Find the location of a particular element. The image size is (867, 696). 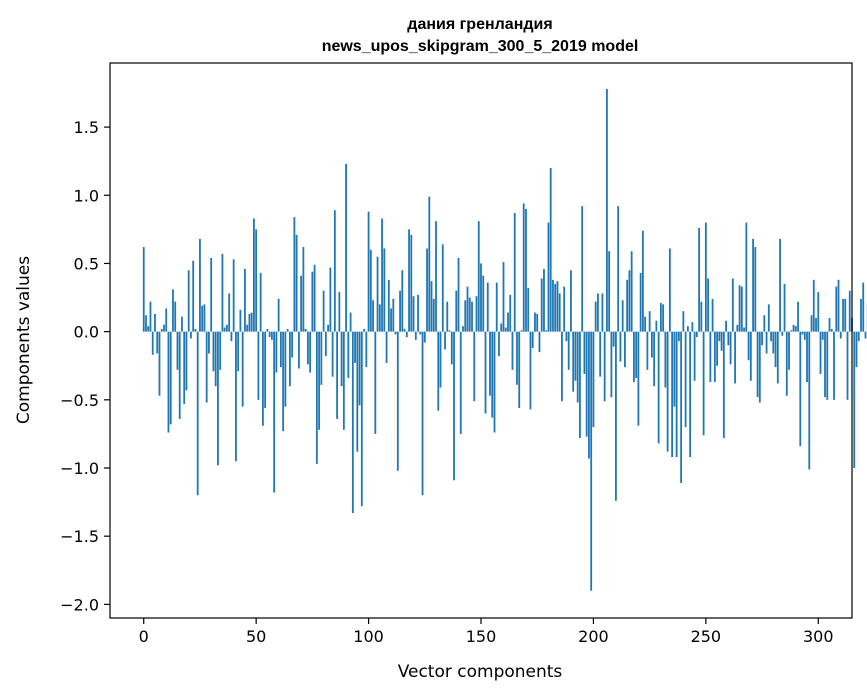

y-tick-label: 1.0 is located at coordinates (86, 195).